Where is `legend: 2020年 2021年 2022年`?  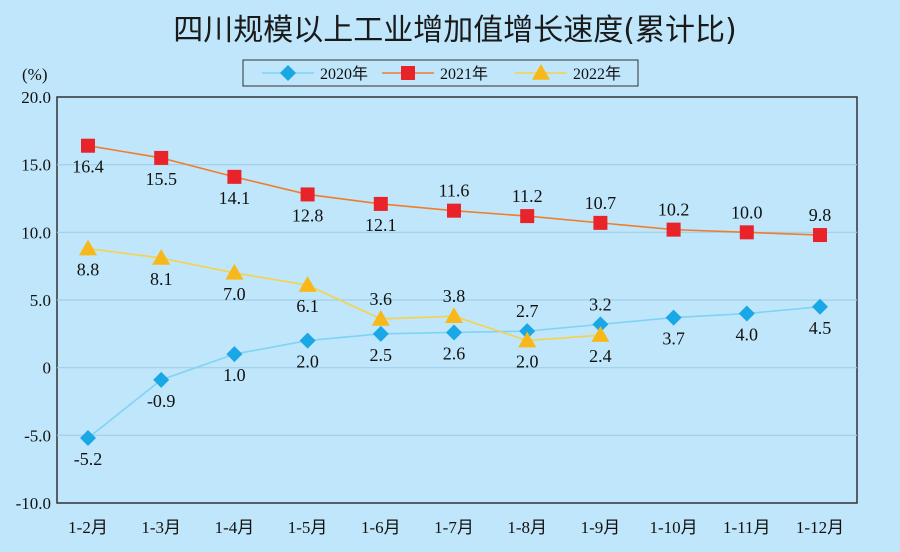 legend: 2020年 2021年 2022年 is located at coordinates (440, 73).